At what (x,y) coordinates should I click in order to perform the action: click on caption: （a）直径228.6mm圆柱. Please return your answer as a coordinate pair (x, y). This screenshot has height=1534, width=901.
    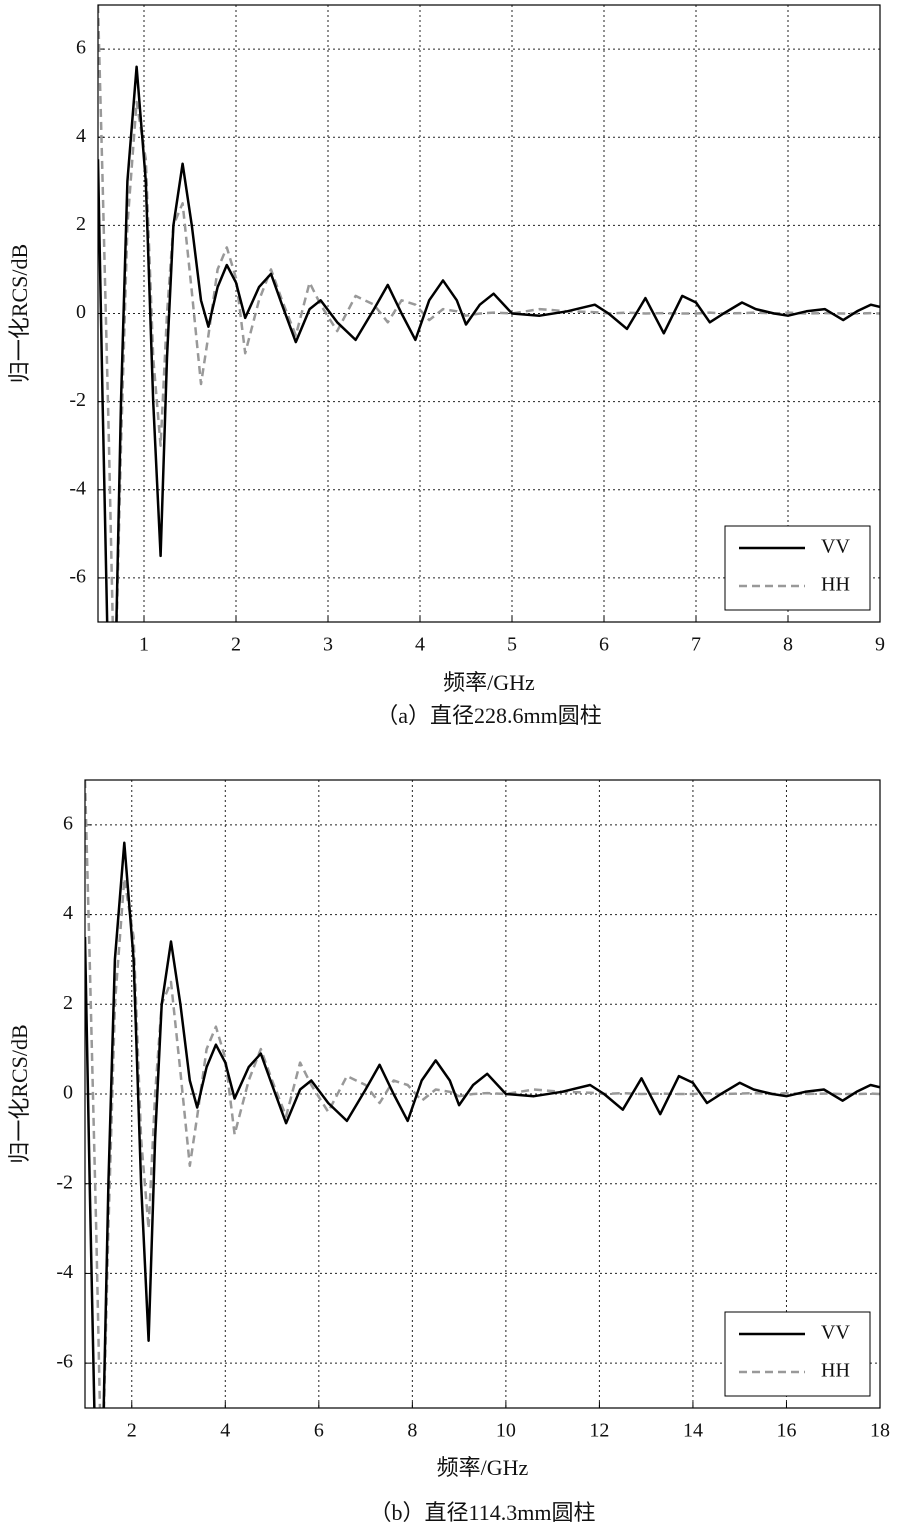
    Looking at the image, I should click on (489, 715).